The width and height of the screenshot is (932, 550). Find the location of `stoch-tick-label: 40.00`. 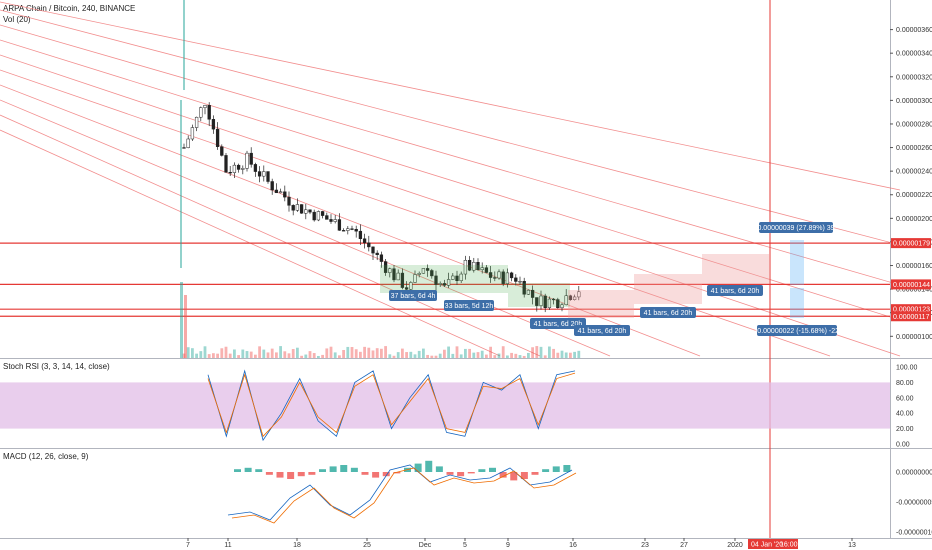

stoch-tick-label: 40.00 is located at coordinates (905, 414).